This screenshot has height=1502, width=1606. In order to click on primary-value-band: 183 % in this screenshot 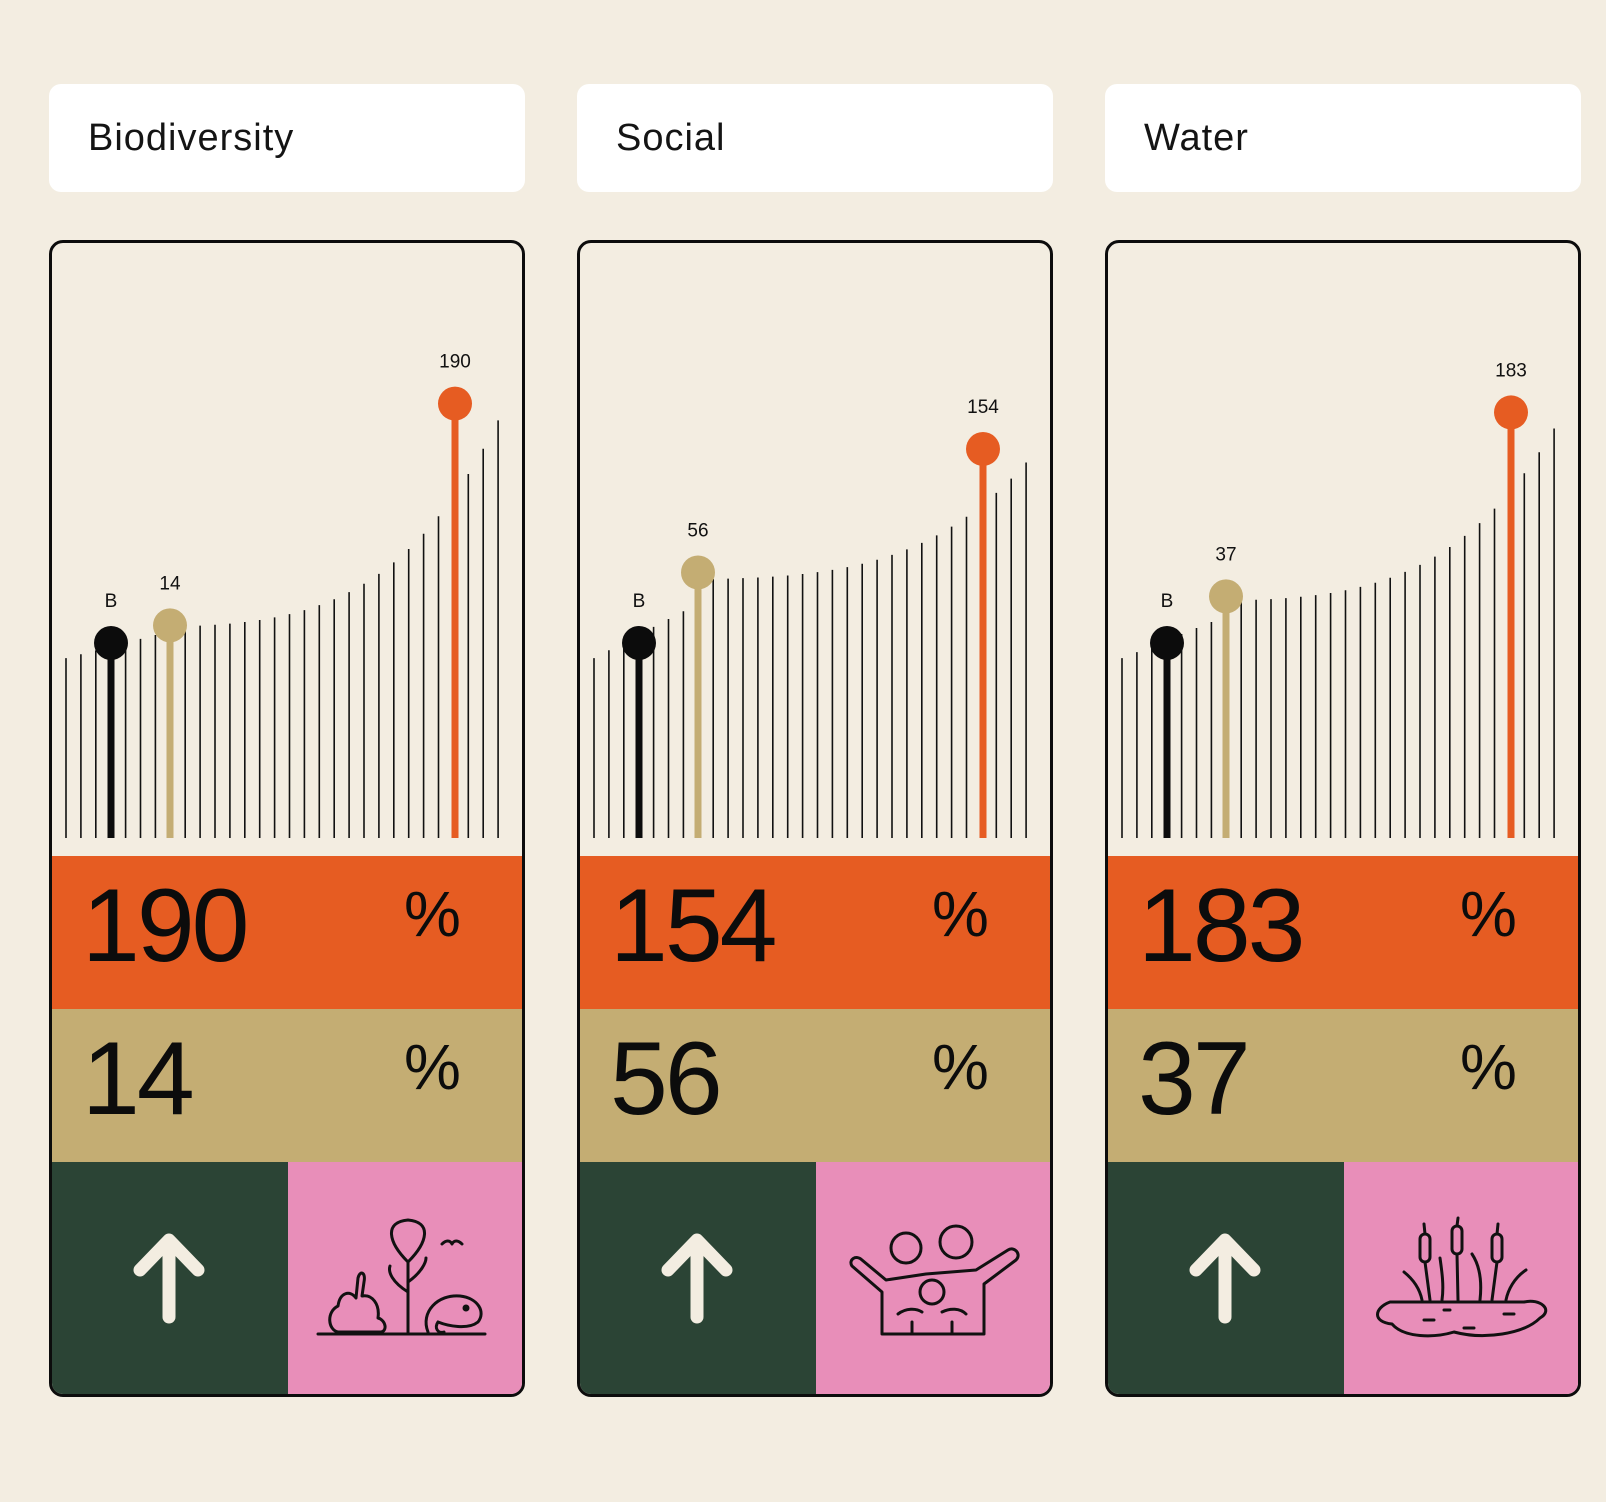, I will do `click(1343, 932)`.